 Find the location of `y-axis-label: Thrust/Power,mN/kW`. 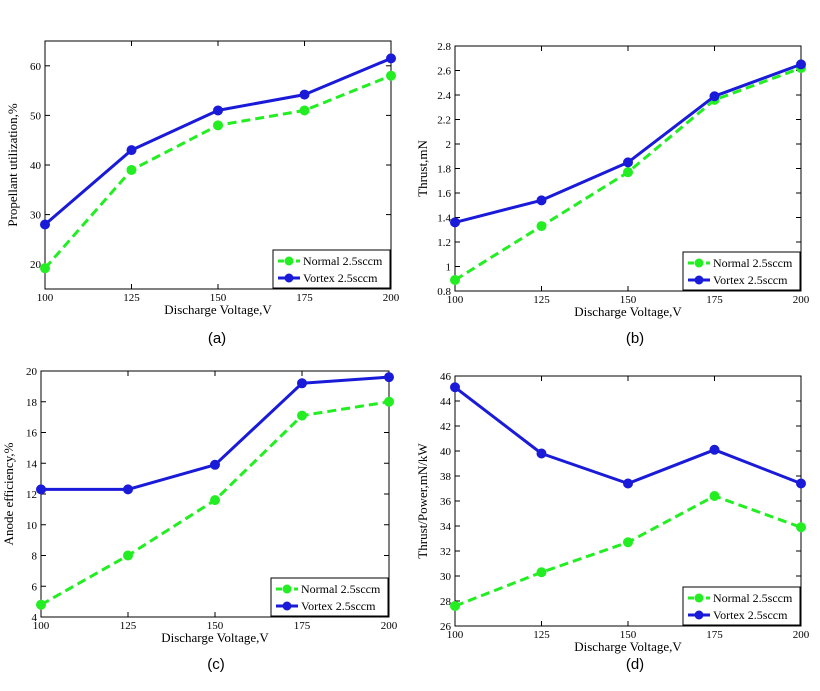

y-axis-label: Thrust/Power,mN/kW is located at coordinates (422, 501).